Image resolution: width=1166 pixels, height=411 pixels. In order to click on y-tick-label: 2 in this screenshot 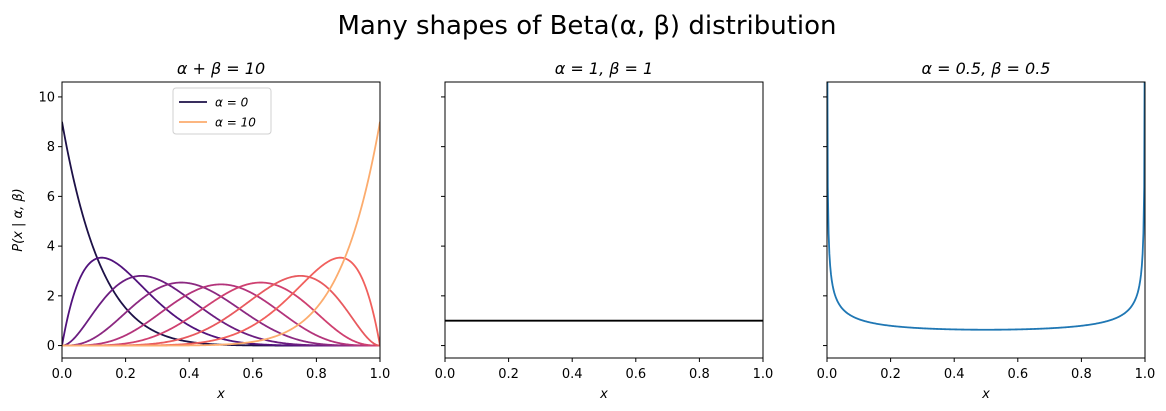, I will do `click(51, 296)`.